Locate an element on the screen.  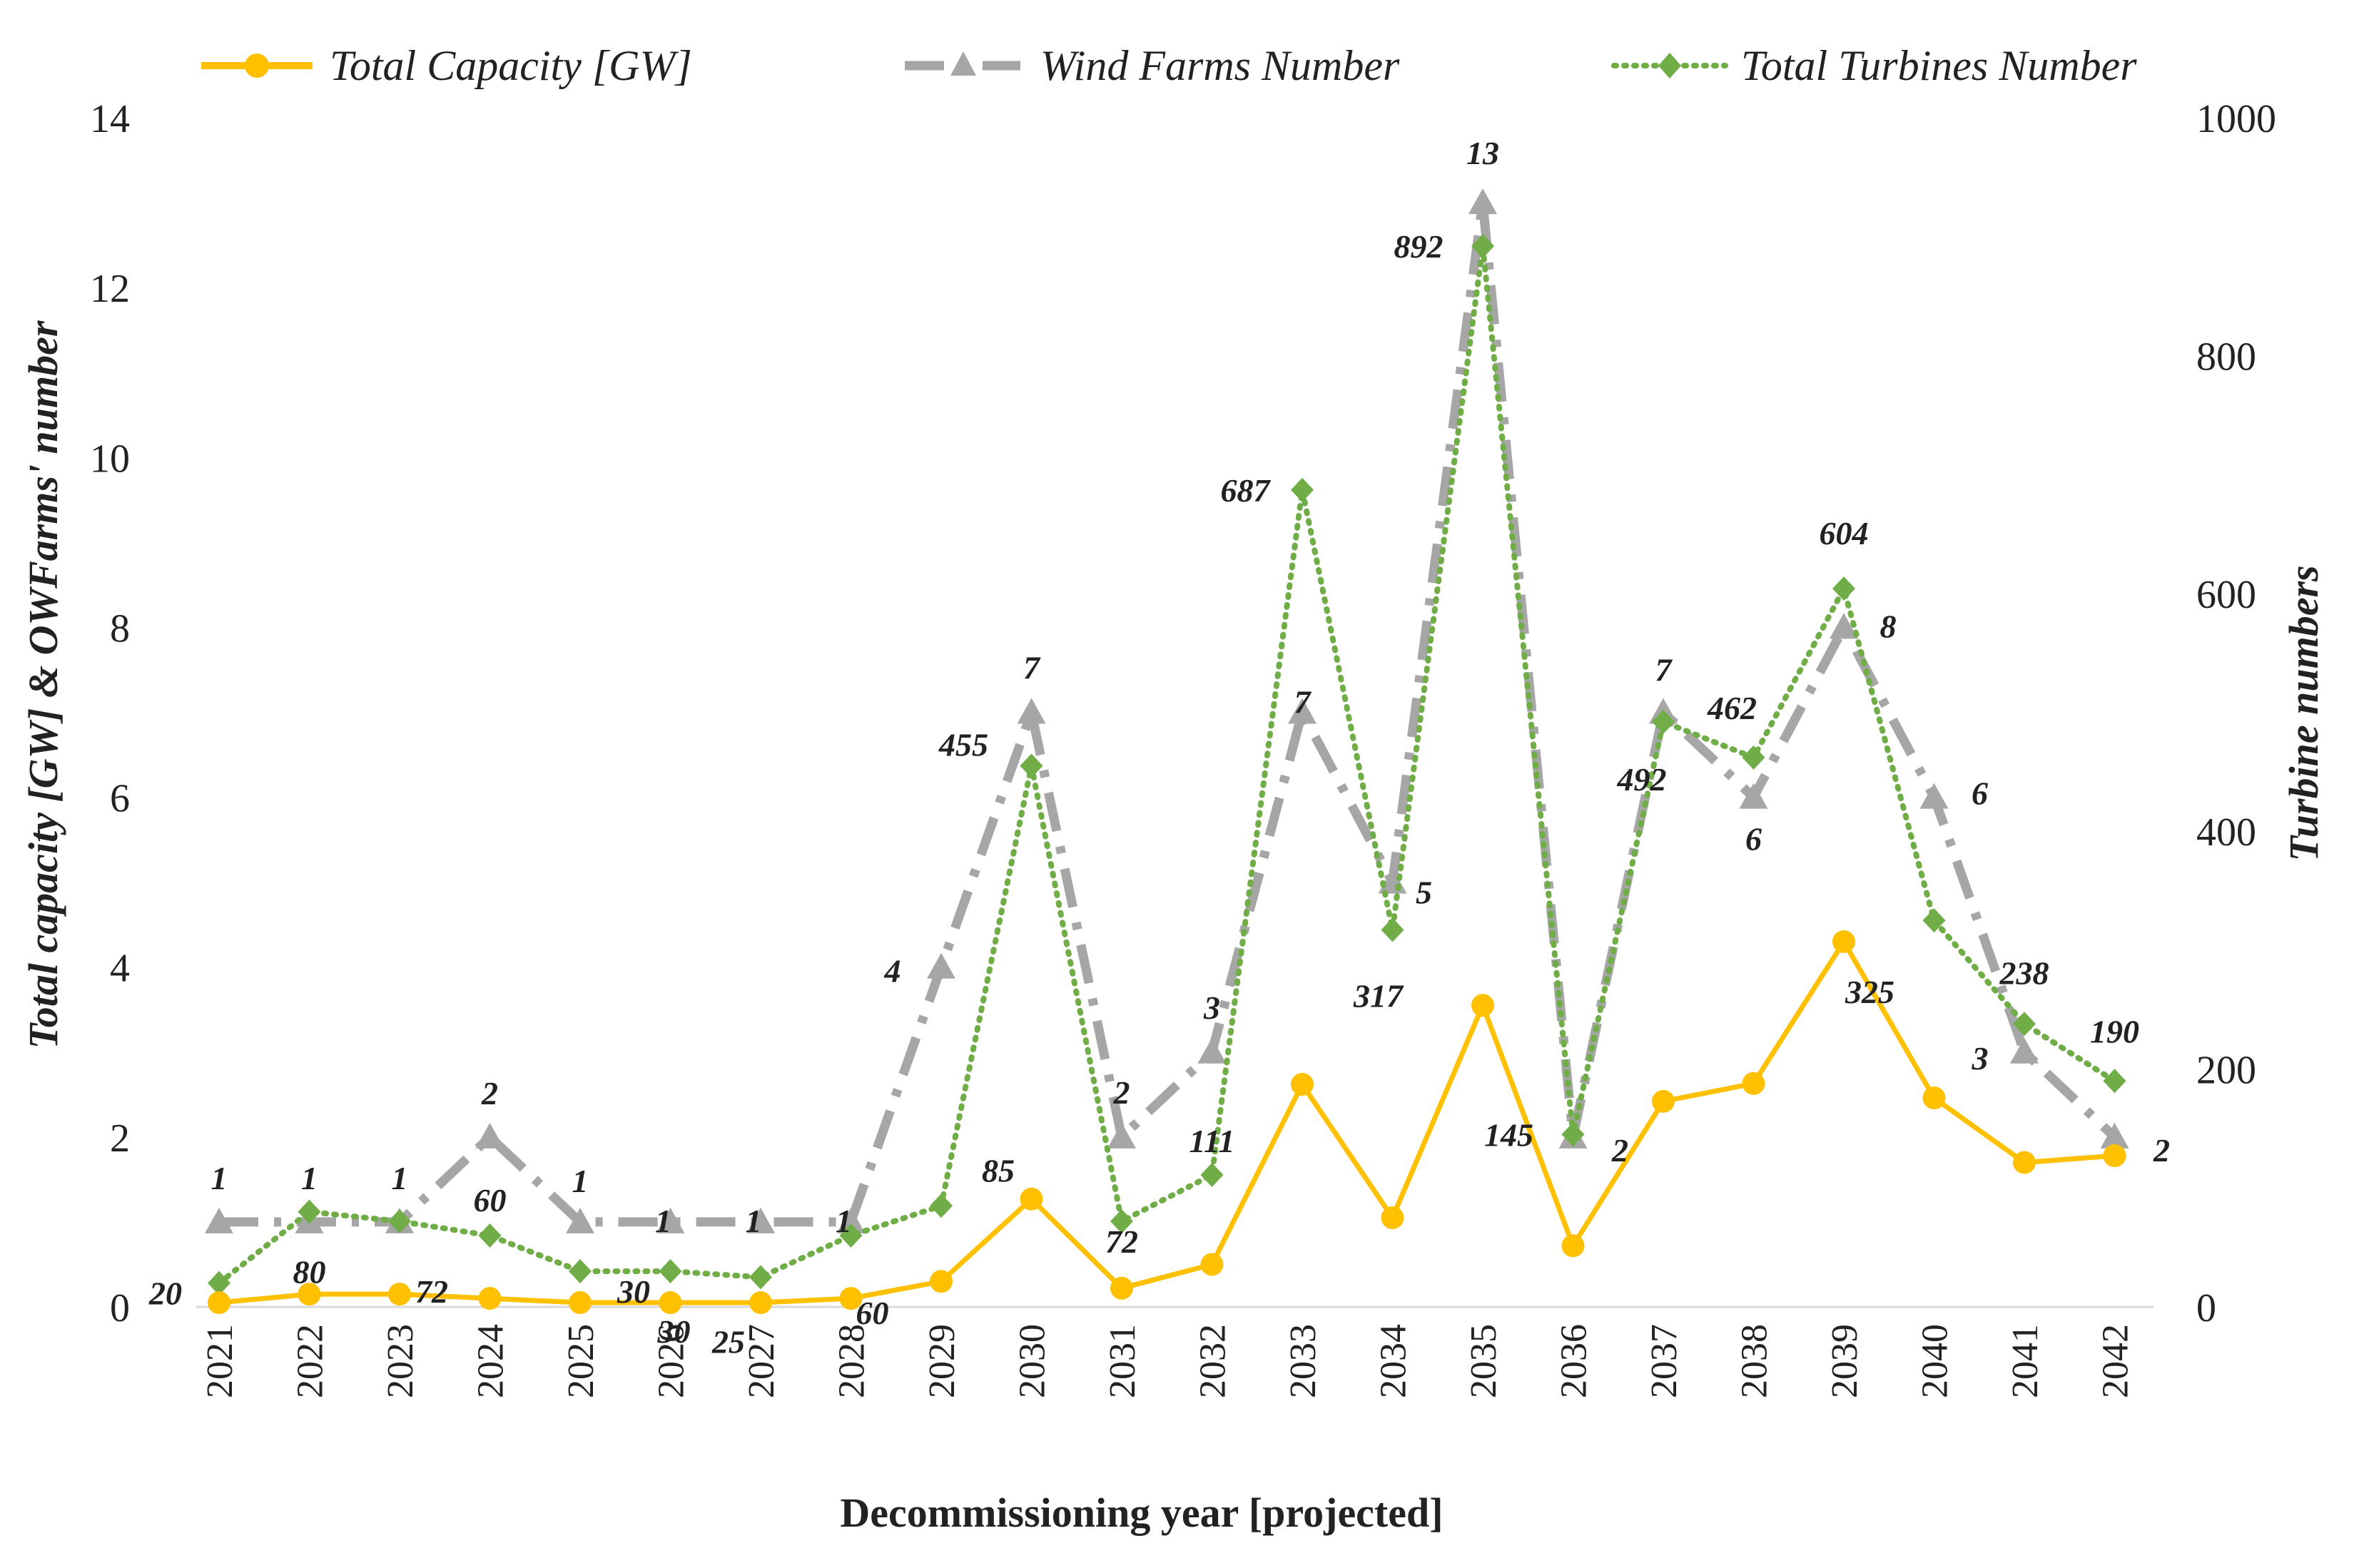
x-axis-title: Decommissioning year [projected] is located at coordinates (1141, 1513).